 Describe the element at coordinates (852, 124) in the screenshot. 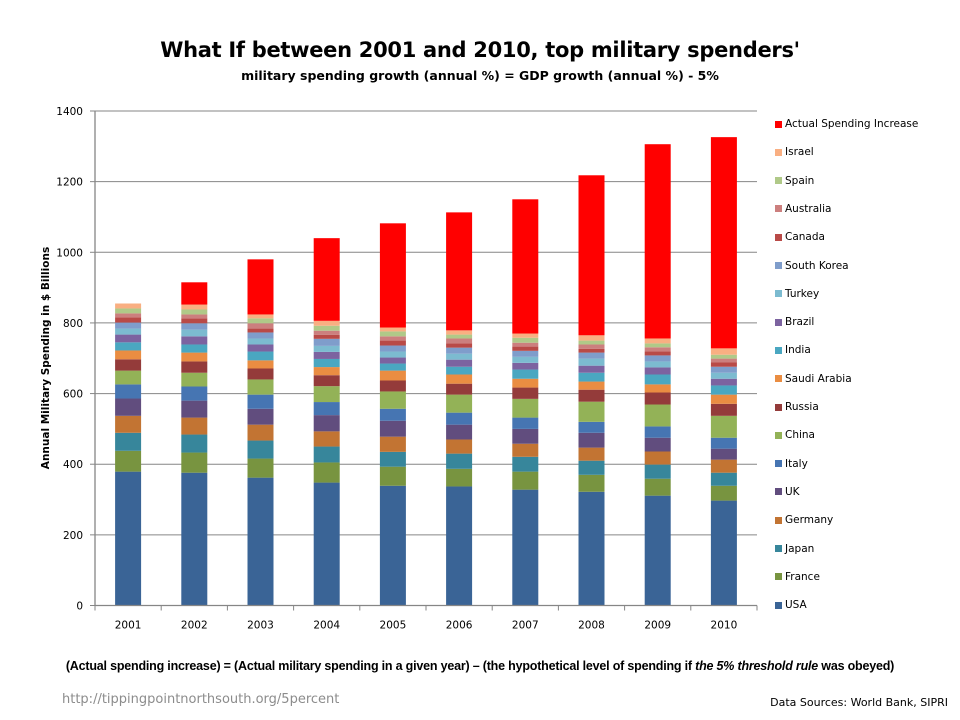

I see `legend-label: Actual Spending Increase` at that location.